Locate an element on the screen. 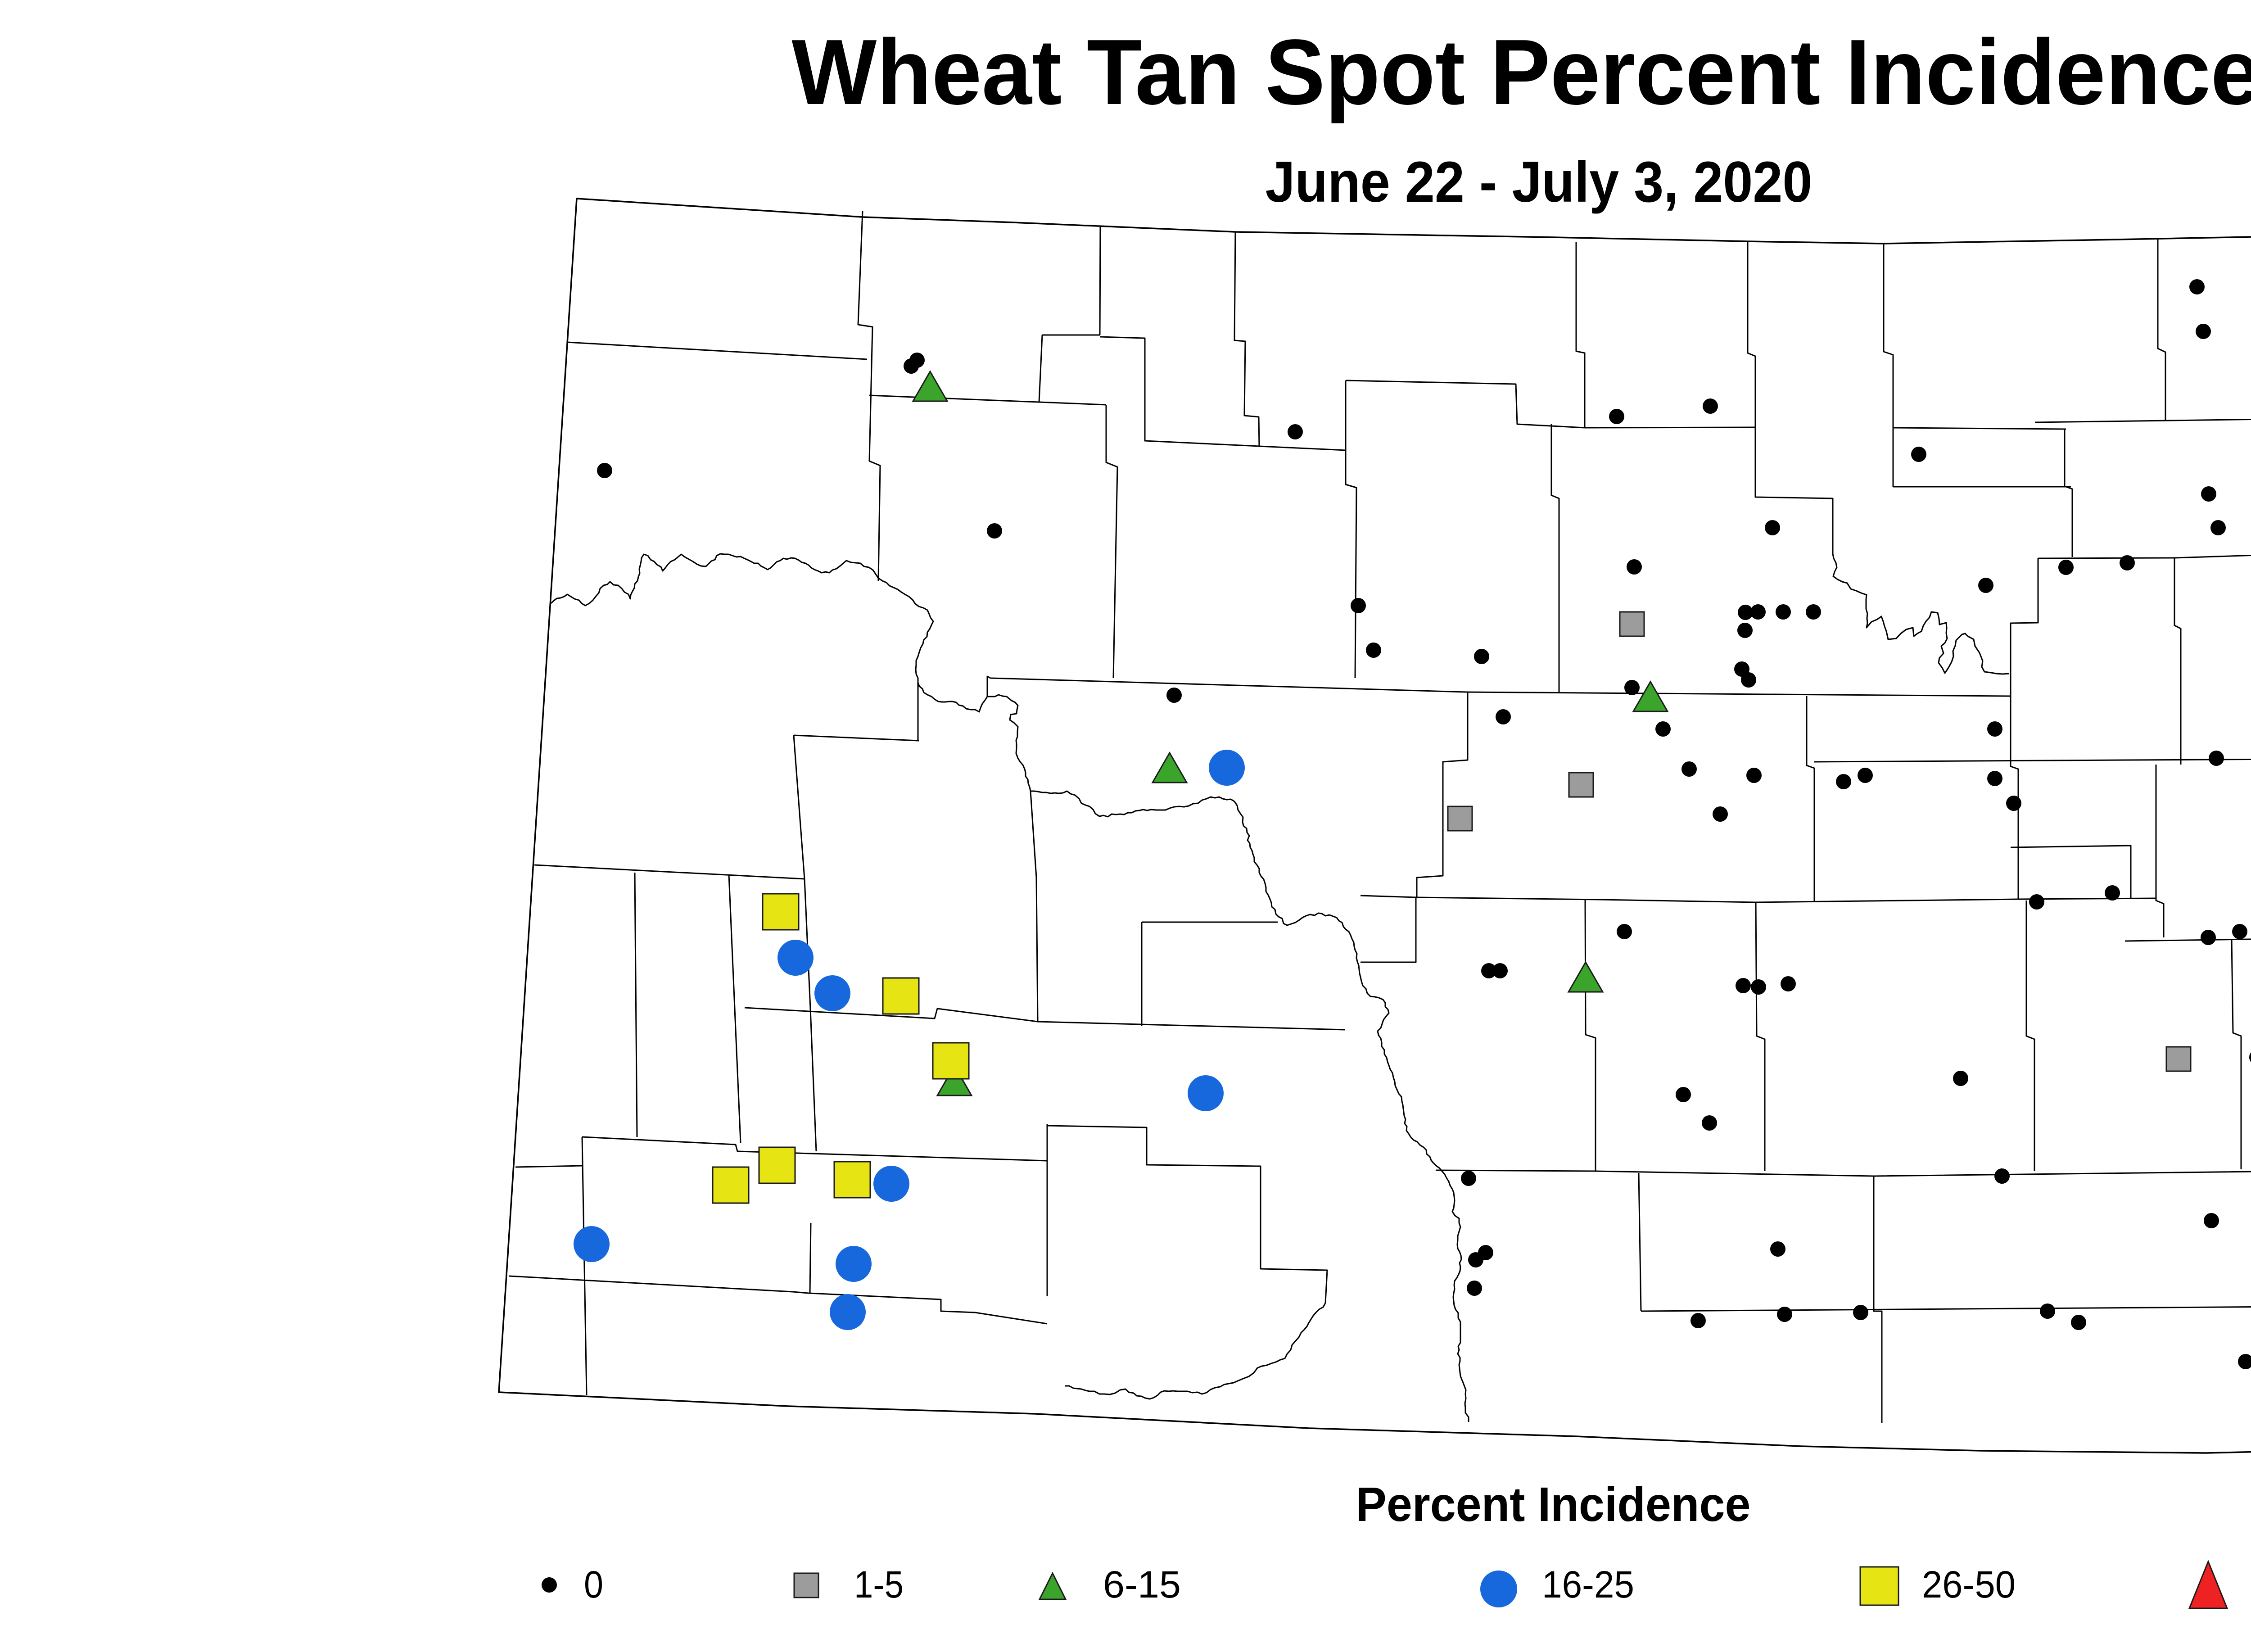 This screenshot has height=1652, width=2251. svg-text: 16-25 is located at coordinates (1588, 1584).